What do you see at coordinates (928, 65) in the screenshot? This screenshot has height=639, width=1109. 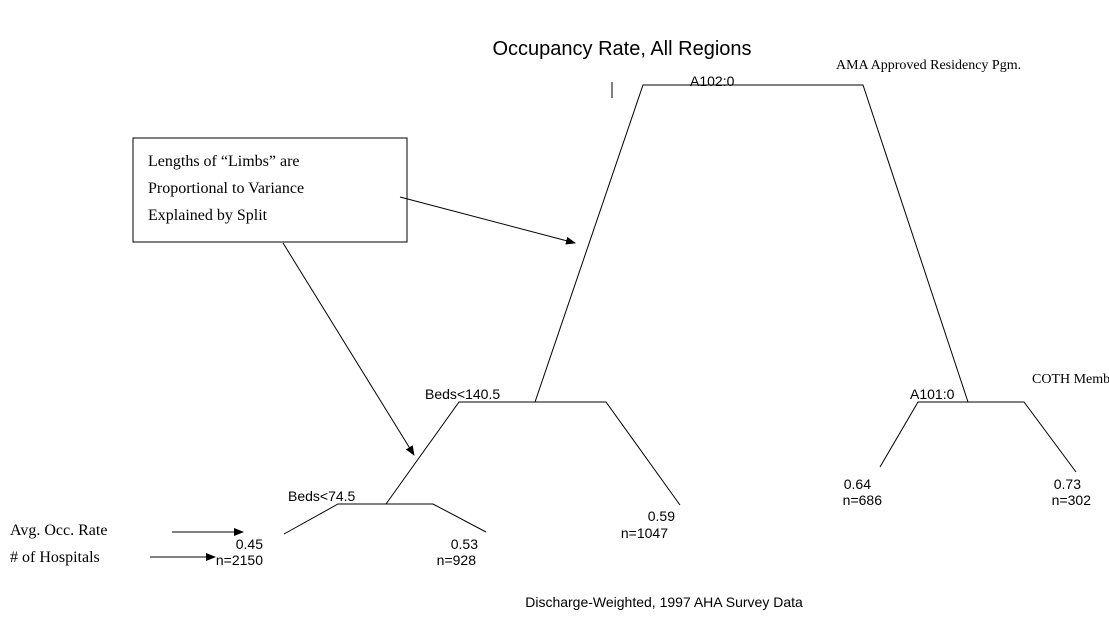 I see `node-note: AMA Approved Residency Pgm.` at bounding box center [928, 65].